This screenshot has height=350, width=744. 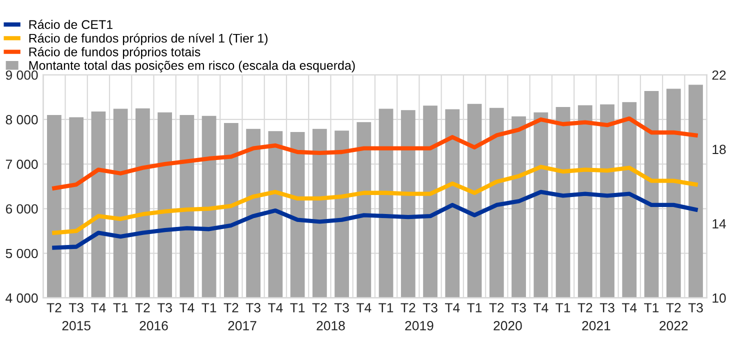 What do you see at coordinates (719, 149) in the screenshot?
I see `y2-tick-label: 18` at bounding box center [719, 149].